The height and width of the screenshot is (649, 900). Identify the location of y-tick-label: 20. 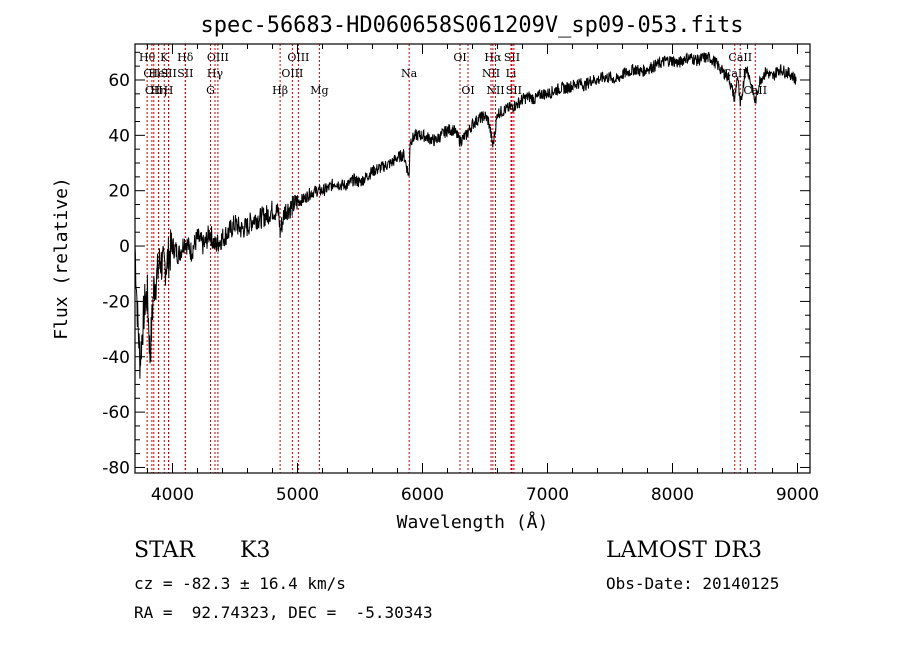
(119, 192).